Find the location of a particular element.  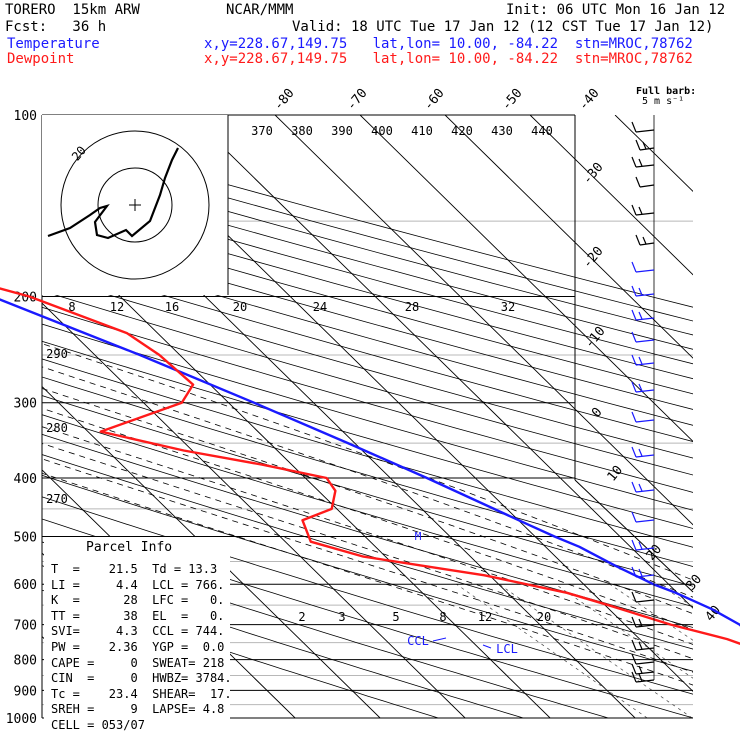

pressure-tick-label: 400 is located at coordinates (25, 479).